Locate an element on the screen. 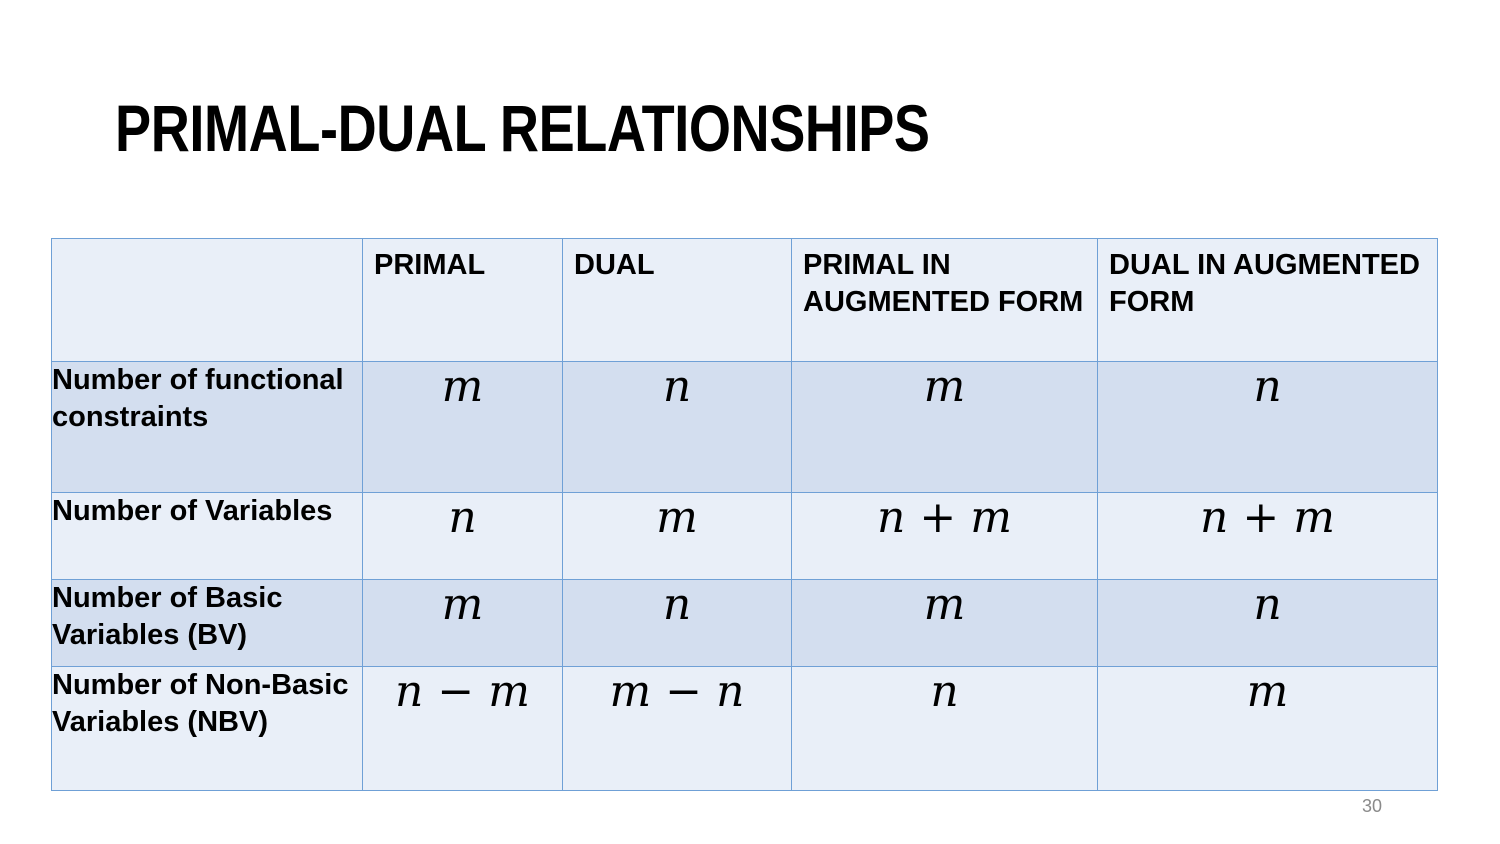 This screenshot has width=1500, height=844. row-label-non-basic-variables: Number of Non-Basic Variables (NBV) is located at coordinates (207, 728).